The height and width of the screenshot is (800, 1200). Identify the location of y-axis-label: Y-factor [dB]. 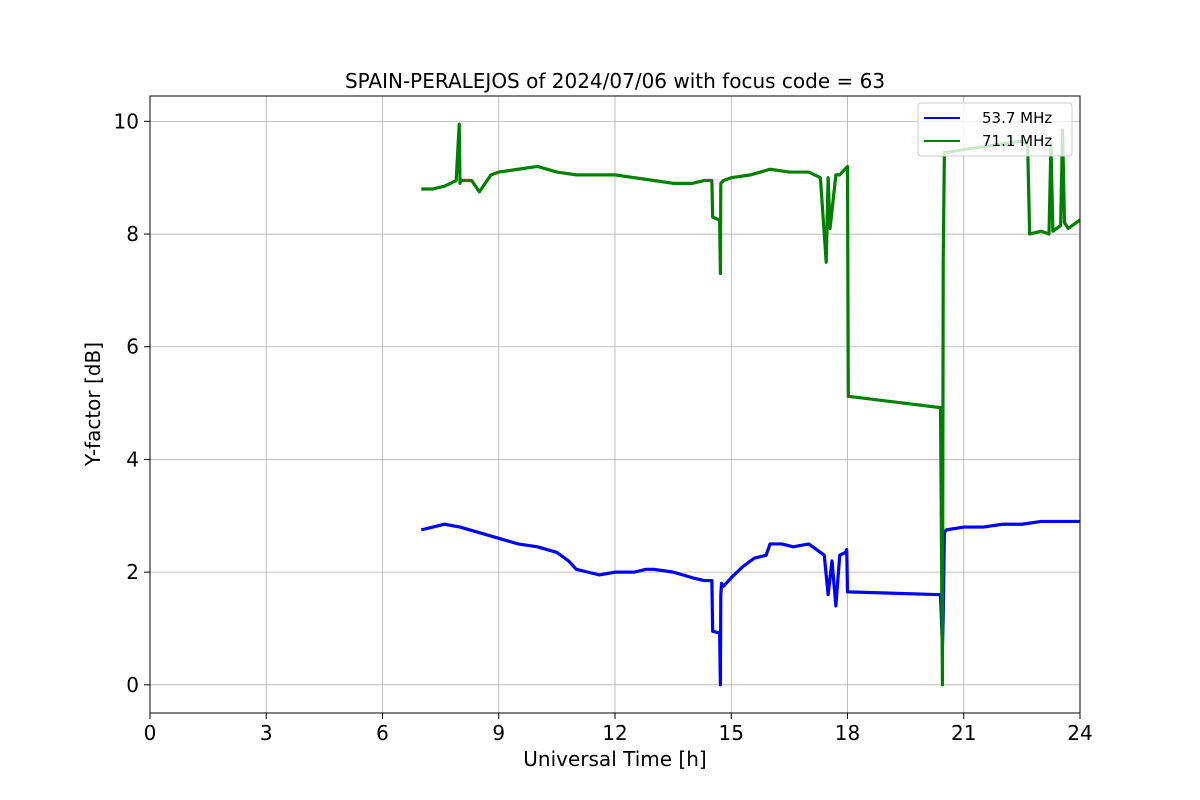
(93, 404).